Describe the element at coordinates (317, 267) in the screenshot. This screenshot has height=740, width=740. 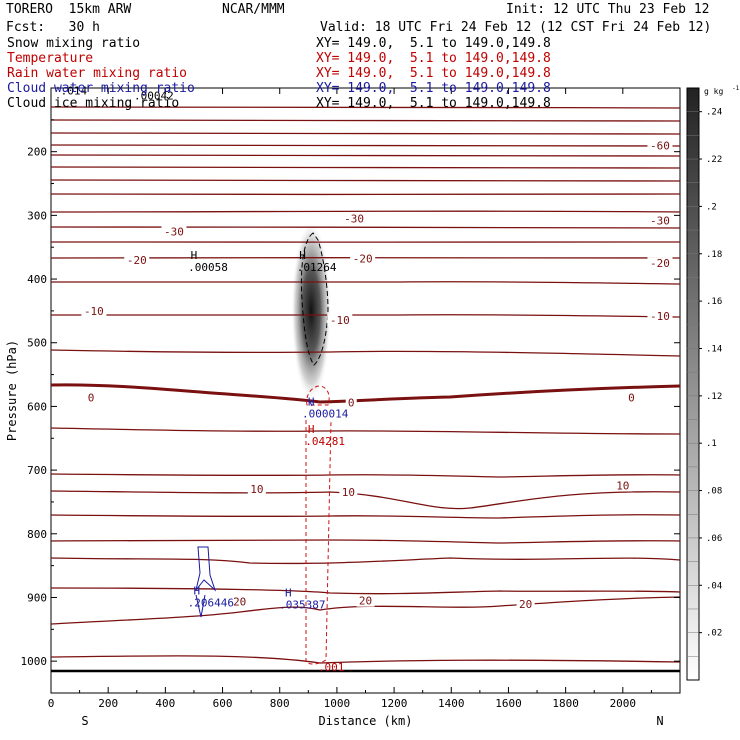
I see `extremum-value: .01264` at that location.